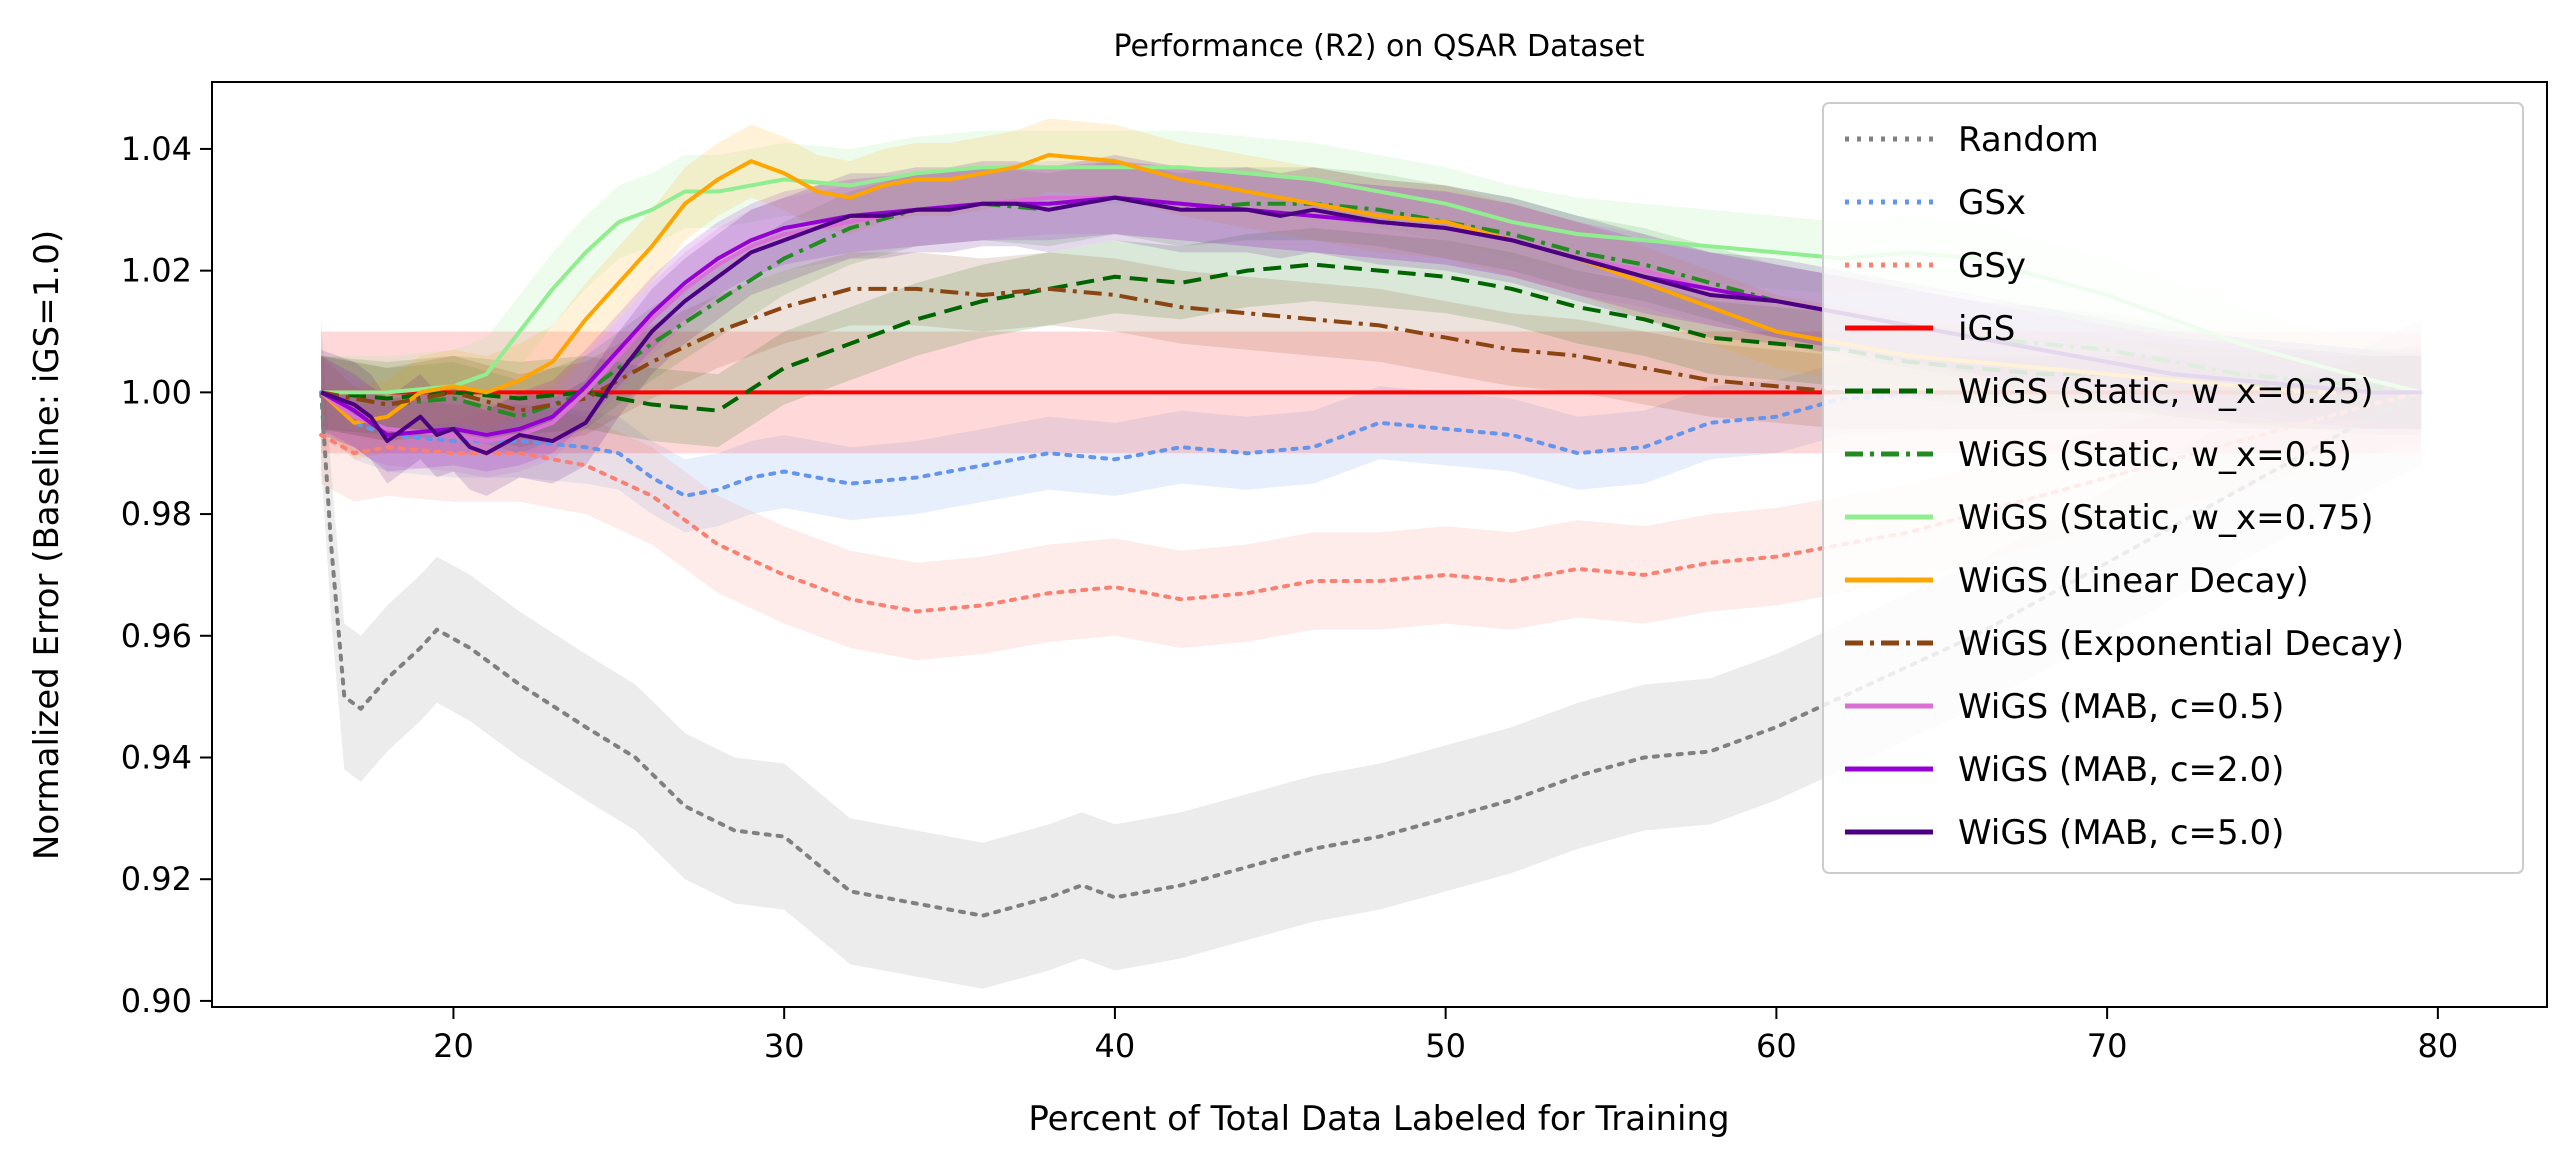 The image size is (2565, 1166). Describe the element at coordinates (166, 575) in the screenshot. I see `y-axis-ticks: 0.90 0.92 0.94 0.96 0.98 1.00 1.02 1.04` at that location.